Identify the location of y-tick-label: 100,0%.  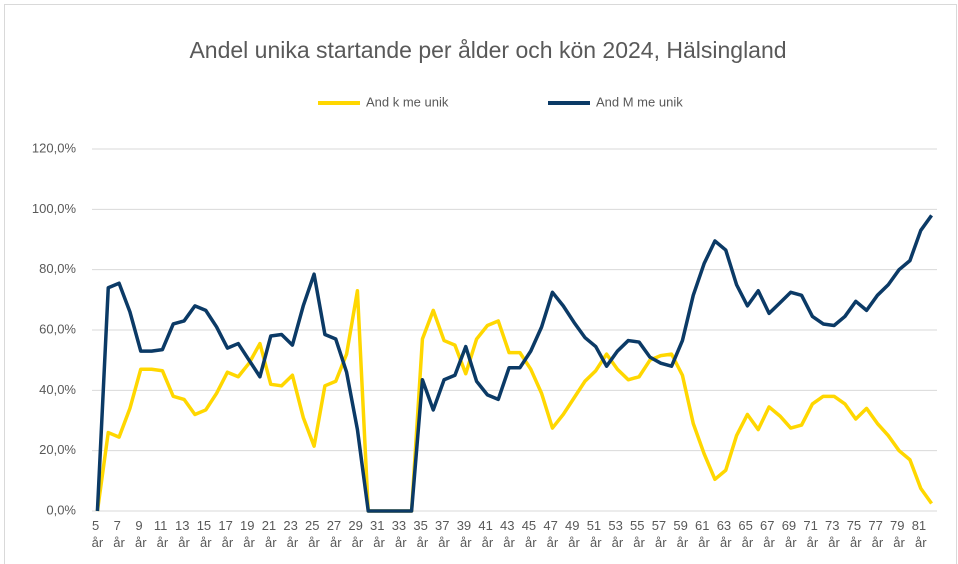
(54, 208).